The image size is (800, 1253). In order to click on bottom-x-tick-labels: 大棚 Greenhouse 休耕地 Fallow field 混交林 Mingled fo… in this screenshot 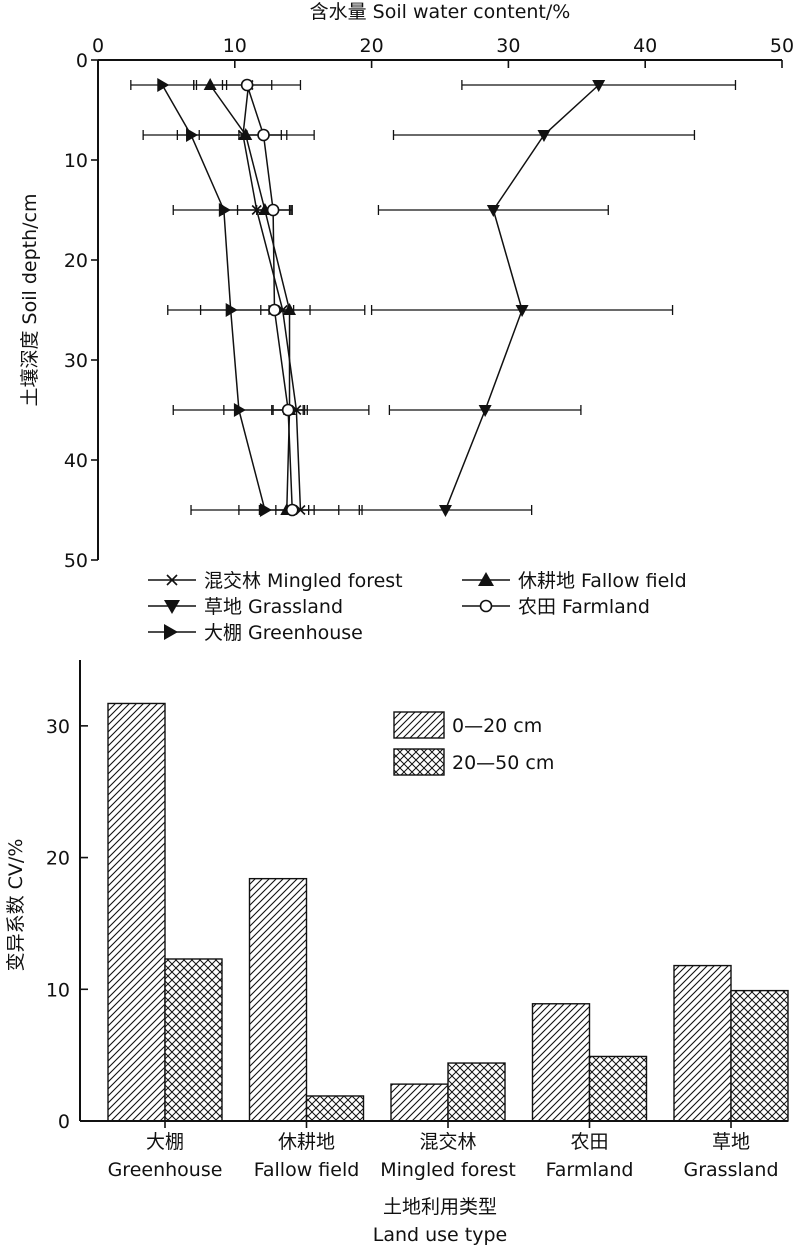, I will do `click(443, 1151)`.